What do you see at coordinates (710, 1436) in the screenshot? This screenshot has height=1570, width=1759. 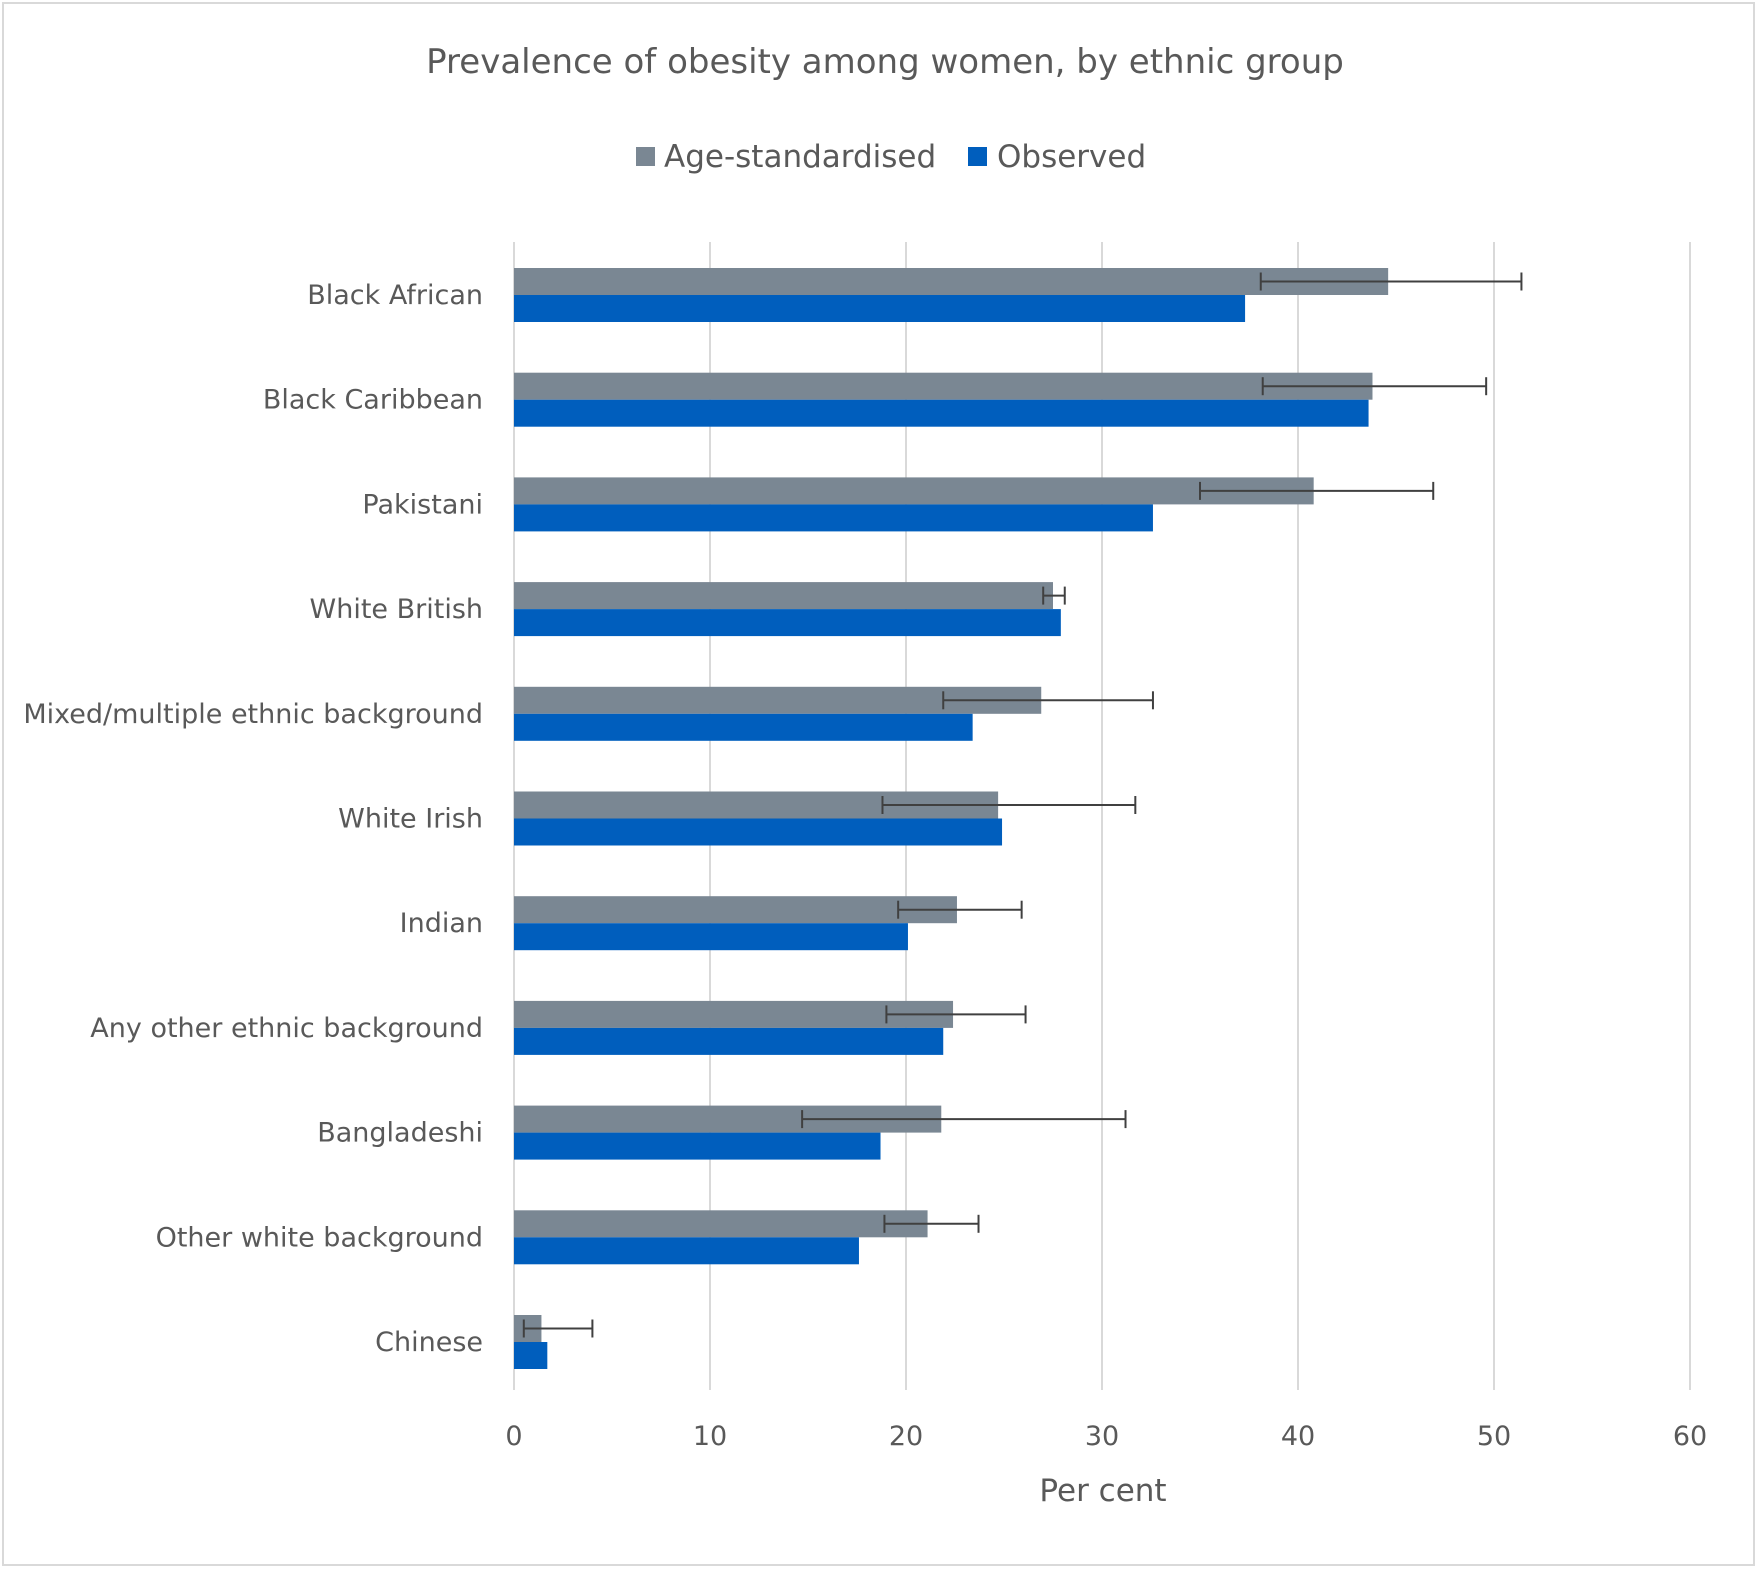 I see `x-tick-label-10: 10` at bounding box center [710, 1436].